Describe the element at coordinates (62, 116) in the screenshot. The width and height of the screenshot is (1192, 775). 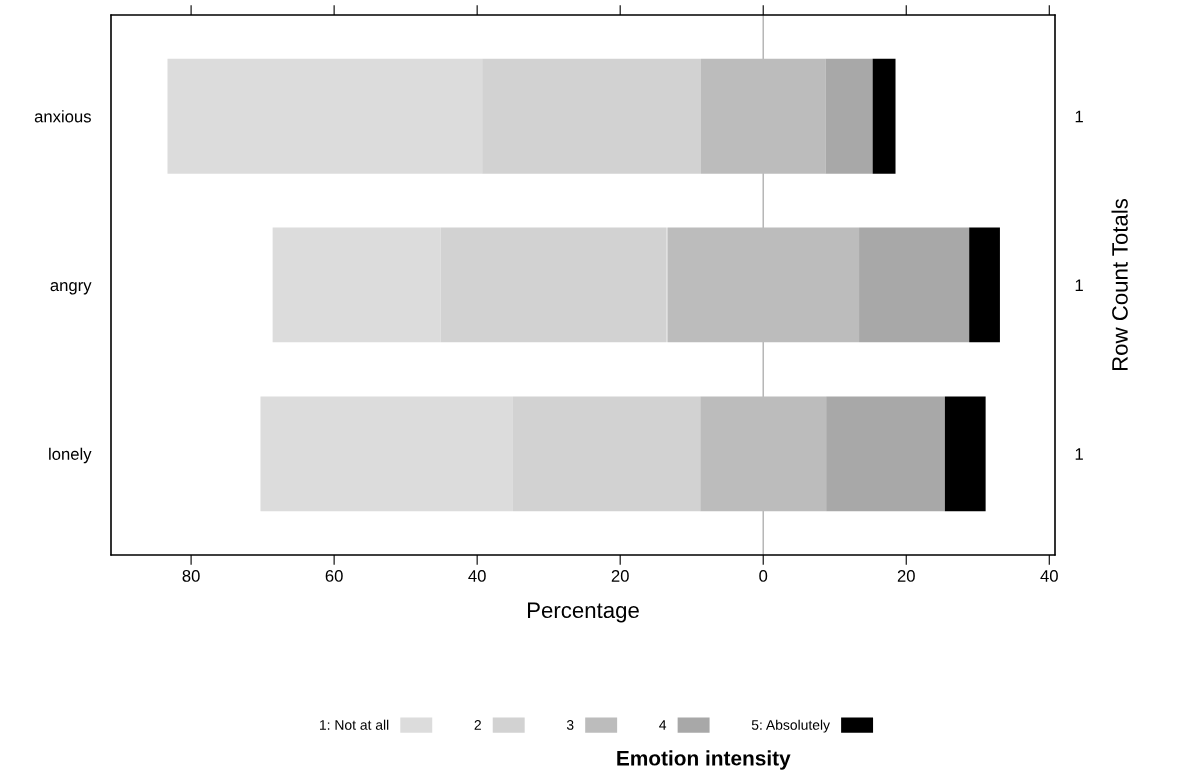
I see `y-tick-label: anxious` at that location.